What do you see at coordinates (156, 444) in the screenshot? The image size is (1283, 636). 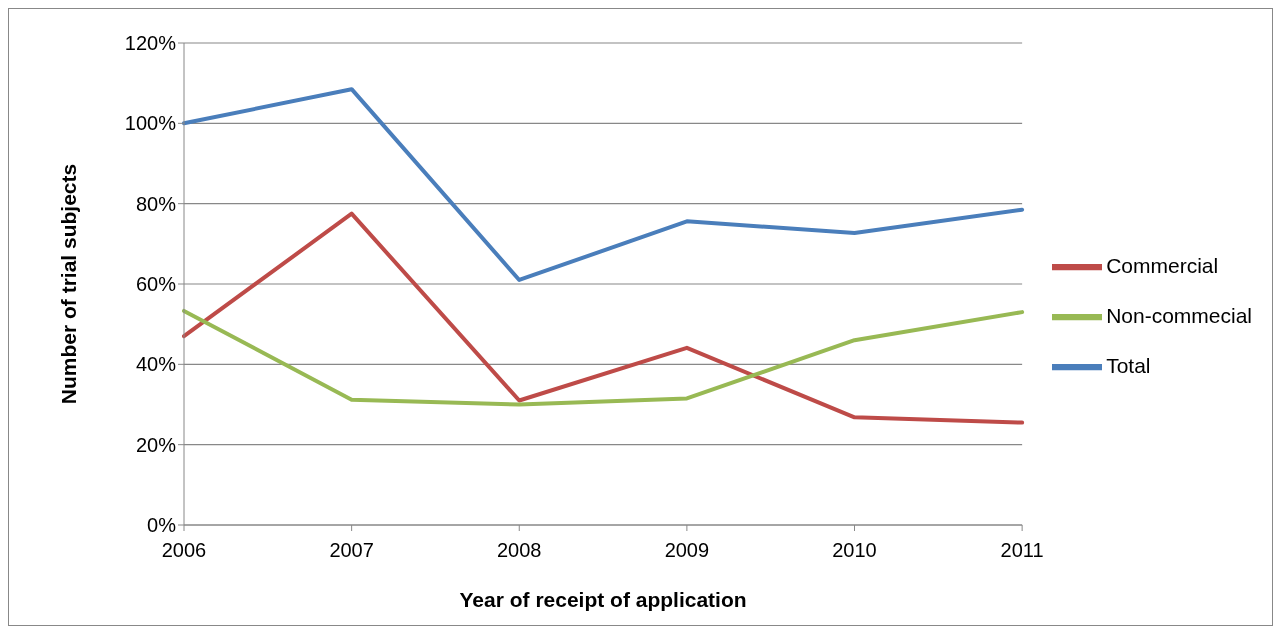 I see `y-tick-label: 20%` at bounding box center [156, 444].